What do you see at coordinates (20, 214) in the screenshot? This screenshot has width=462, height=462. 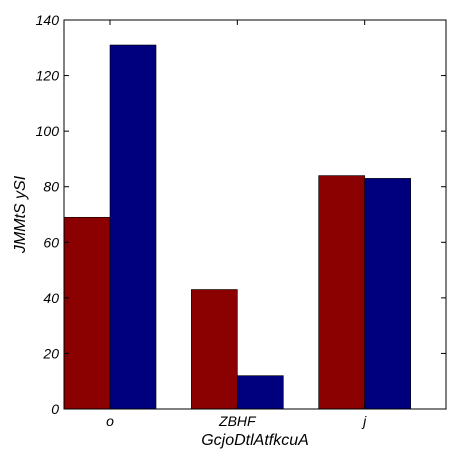 I see `y-axis-label: JMMtS ySI` at bounding box center [20, 214].